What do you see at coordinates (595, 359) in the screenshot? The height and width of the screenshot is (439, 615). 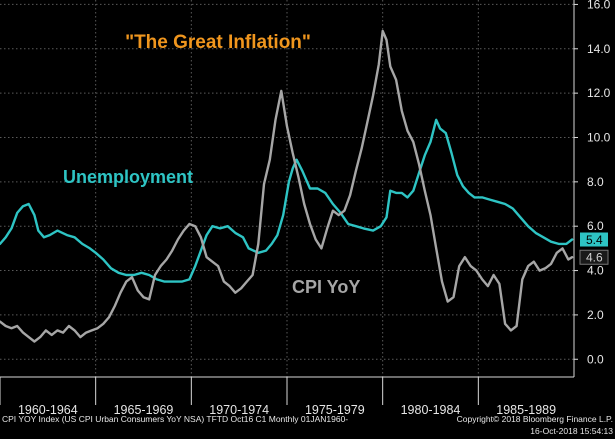 I see `y-tick-label: 0.0` at bounding box center [595, 359].